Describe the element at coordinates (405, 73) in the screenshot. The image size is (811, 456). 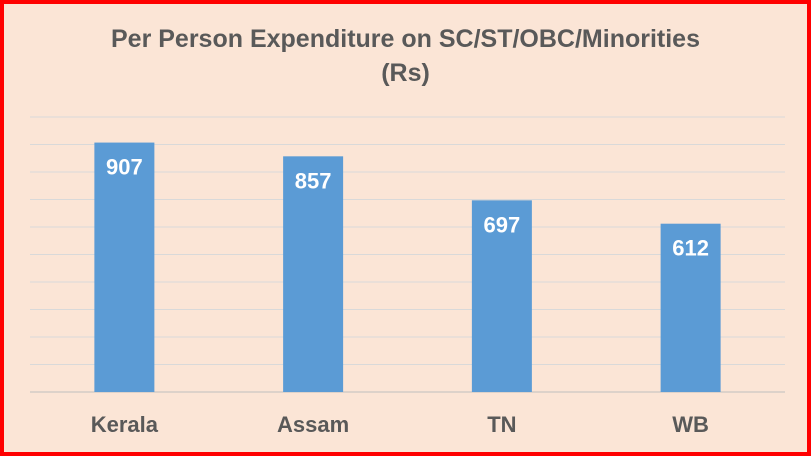
I see `chart-title-line2: (Rs)` at that location.